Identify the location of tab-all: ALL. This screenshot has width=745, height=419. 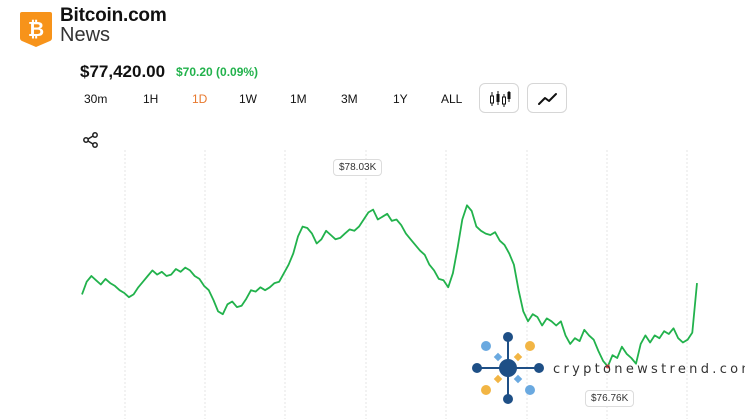
(452, 99).